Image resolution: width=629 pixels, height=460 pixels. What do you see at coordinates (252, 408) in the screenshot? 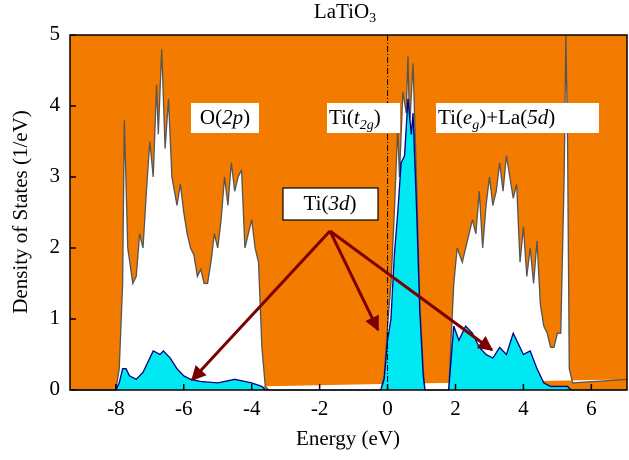
I see `x-tick-label: -4` at bounding box center [252, 408].